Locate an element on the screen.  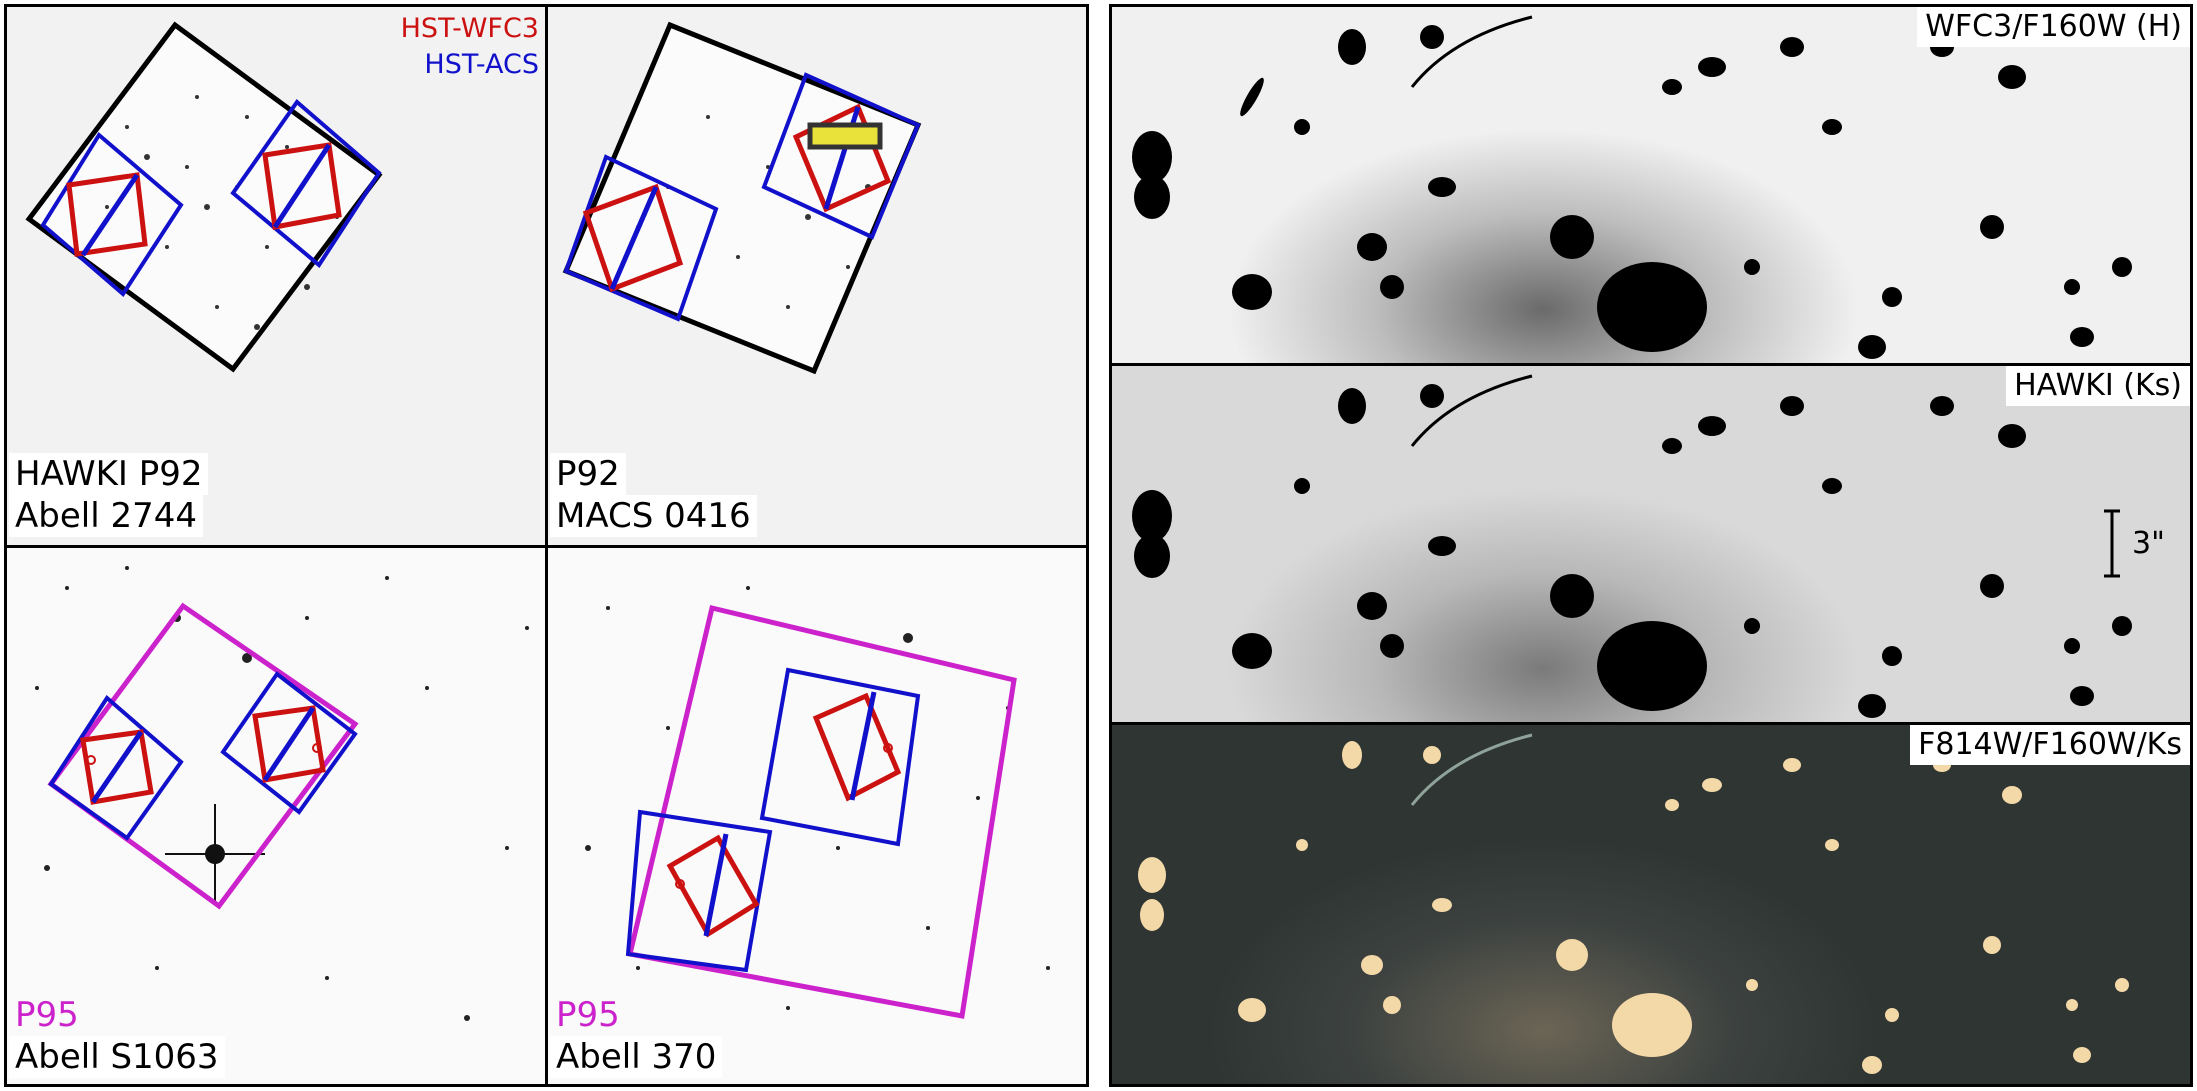
panel-macs-0416: P92 MACS 0416 is located at coordinates (817, 276).